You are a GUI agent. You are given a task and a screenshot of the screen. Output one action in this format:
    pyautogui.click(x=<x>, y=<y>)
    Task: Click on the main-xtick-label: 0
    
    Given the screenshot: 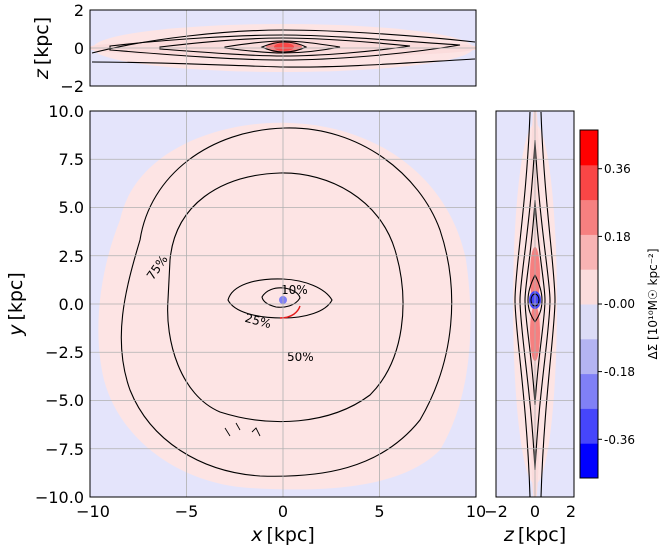 What is the action you would take?
    pyautogui.click(x=283, y=511)
    